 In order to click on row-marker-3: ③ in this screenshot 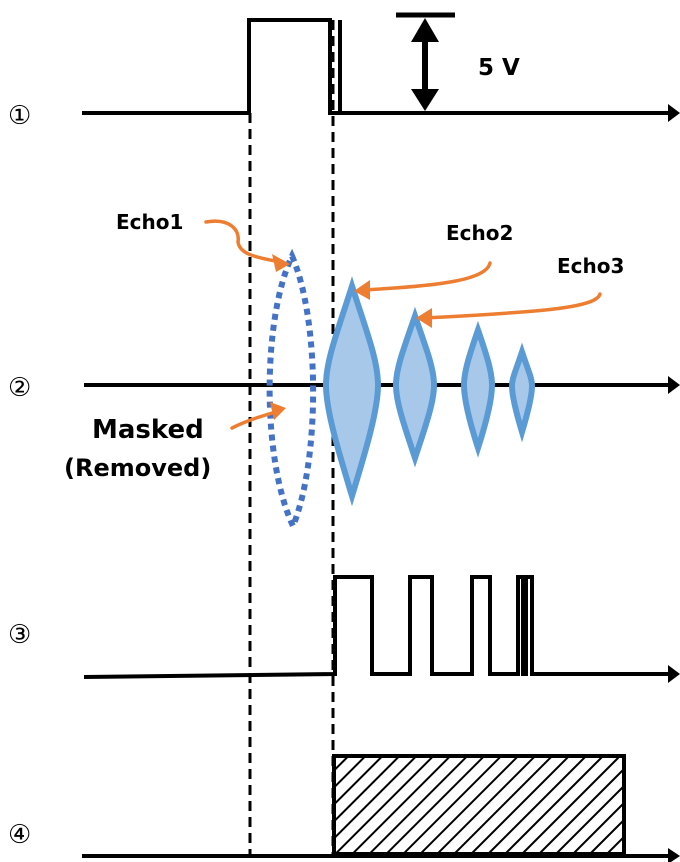, I will do `click(19, 635)`.